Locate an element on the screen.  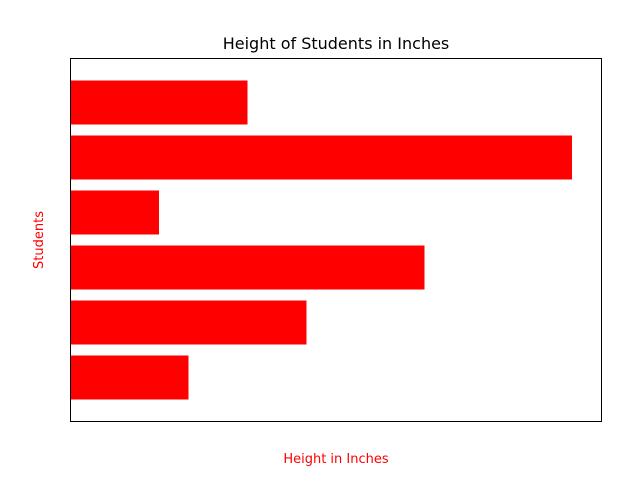
y-axis-label: Students is located at coordinates (39, 240).